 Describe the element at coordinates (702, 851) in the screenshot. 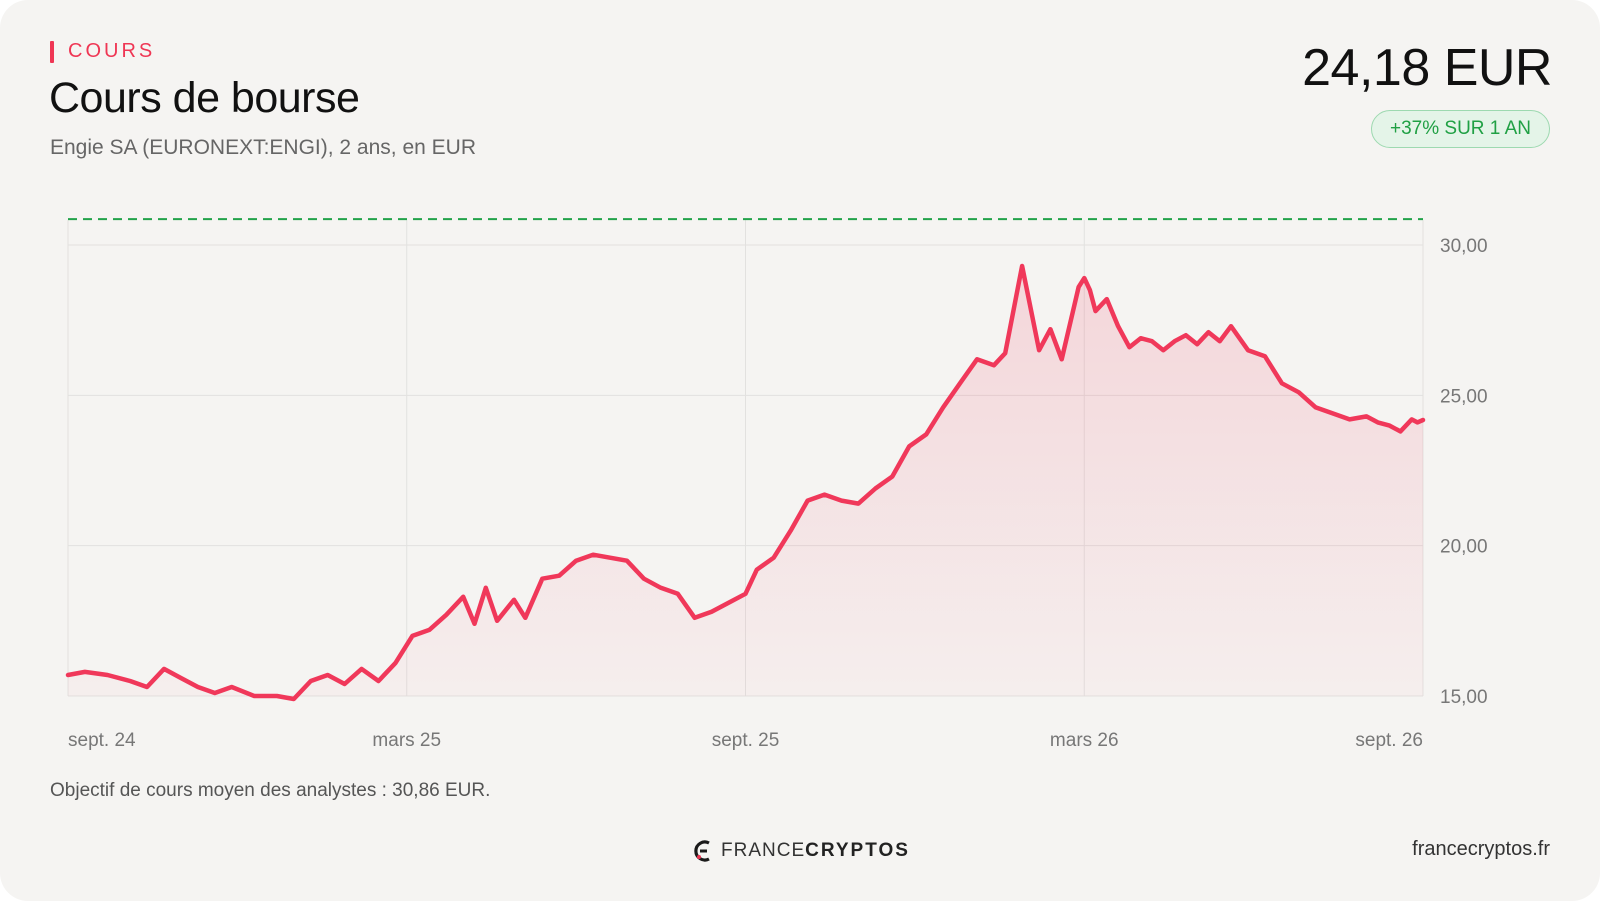

I see `brand-mark-icon` at that location.